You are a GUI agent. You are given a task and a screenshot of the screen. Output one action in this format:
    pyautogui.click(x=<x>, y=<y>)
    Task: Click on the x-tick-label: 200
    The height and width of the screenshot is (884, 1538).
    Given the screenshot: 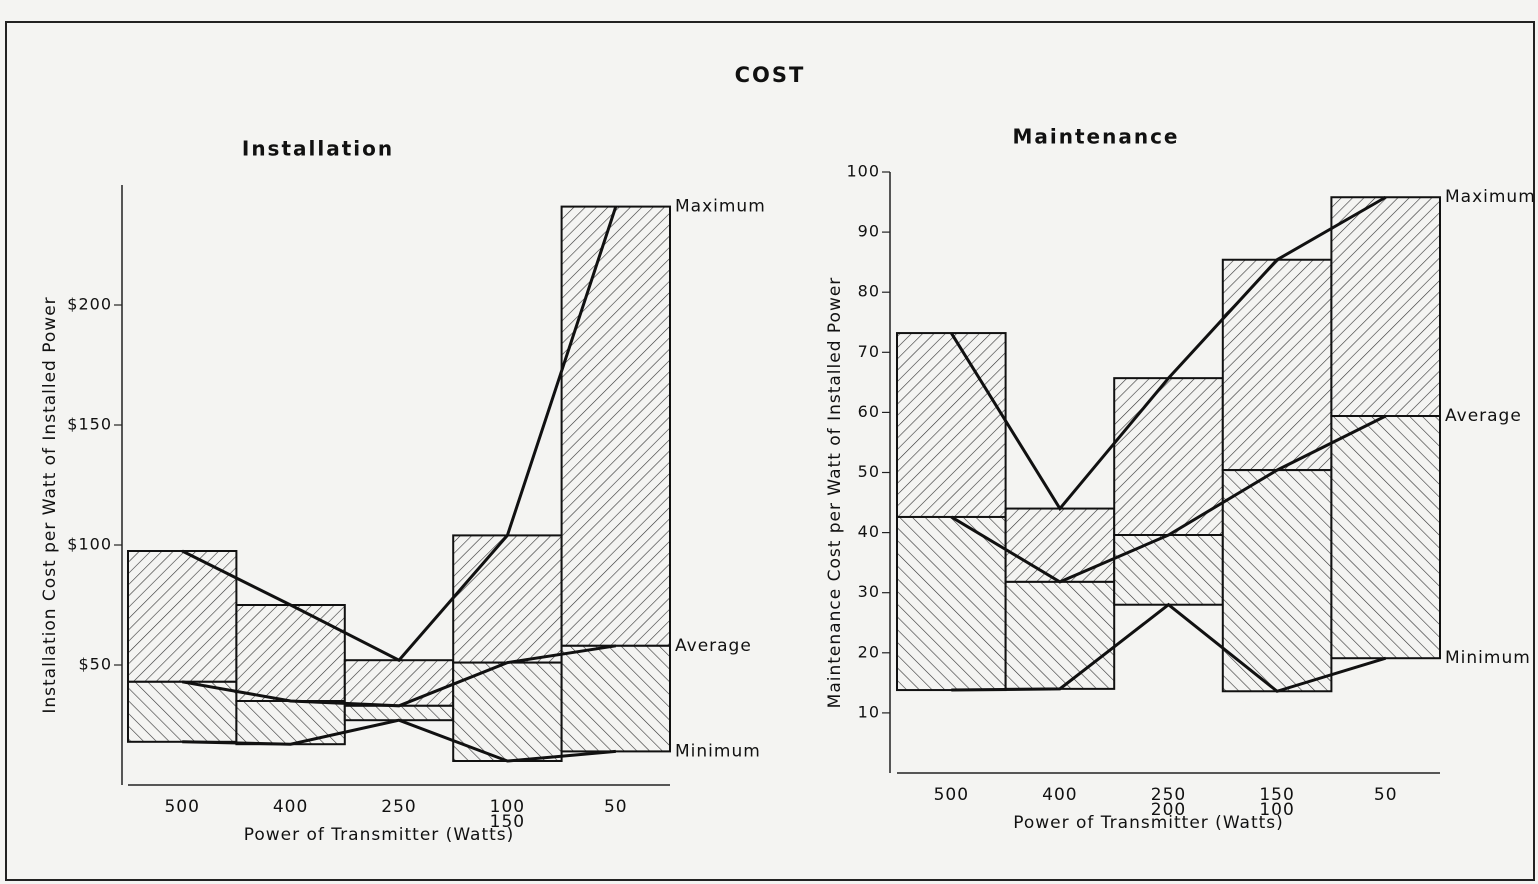 What is the action you would take?
    pyautogui.click(x=1168, y=810)
    